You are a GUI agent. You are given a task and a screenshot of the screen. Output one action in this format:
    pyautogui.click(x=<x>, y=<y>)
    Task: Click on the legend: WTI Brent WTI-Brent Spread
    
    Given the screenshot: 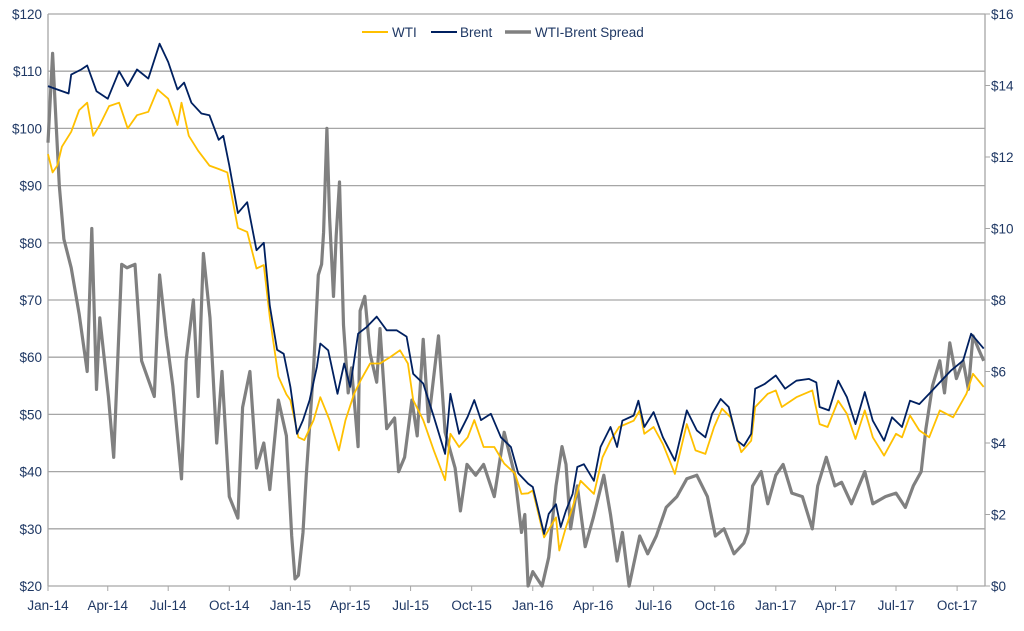 What is the action you would take?
    pyautogui.click(x=503, y=32)
    